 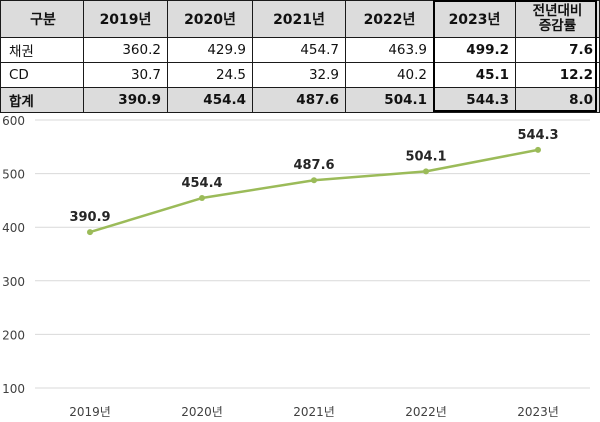 What do you see at coordinates (557, 100) in the screenshot?
I see `table-cell: 8.0` at bounding box center [557, 100].